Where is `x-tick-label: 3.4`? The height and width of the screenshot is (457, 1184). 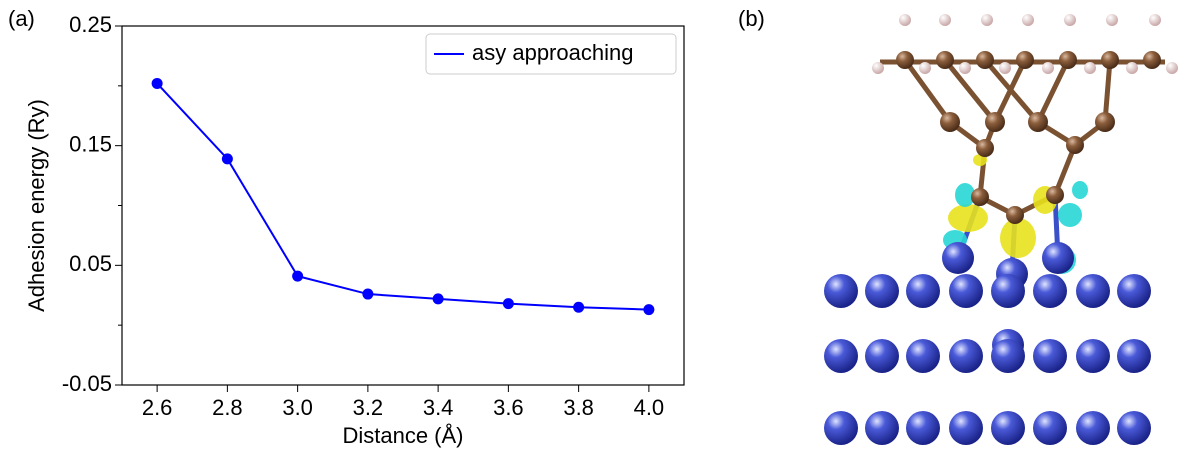 x-tick-label: 3.4 is located at coordinates (438, 407).